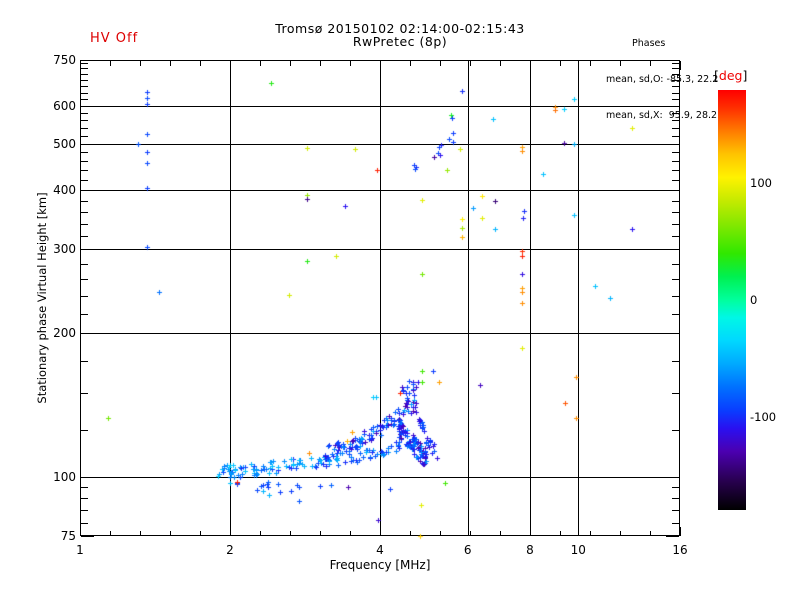  I want to click on colorbar-tick-label-0: 0, so click(754, 300).